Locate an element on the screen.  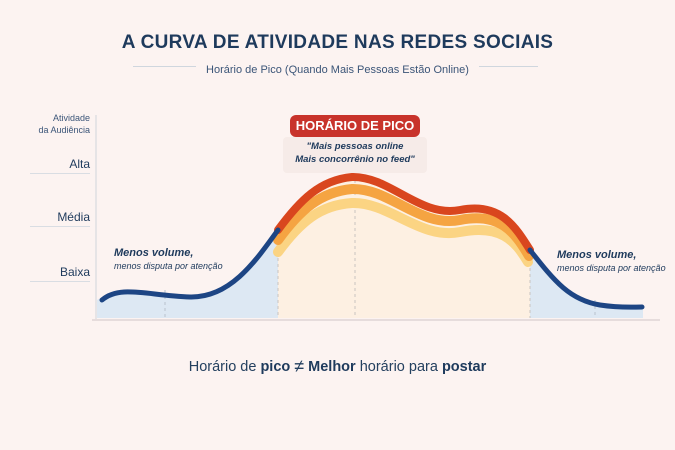
peak-band-yellow is located at coordinates (403, 232).